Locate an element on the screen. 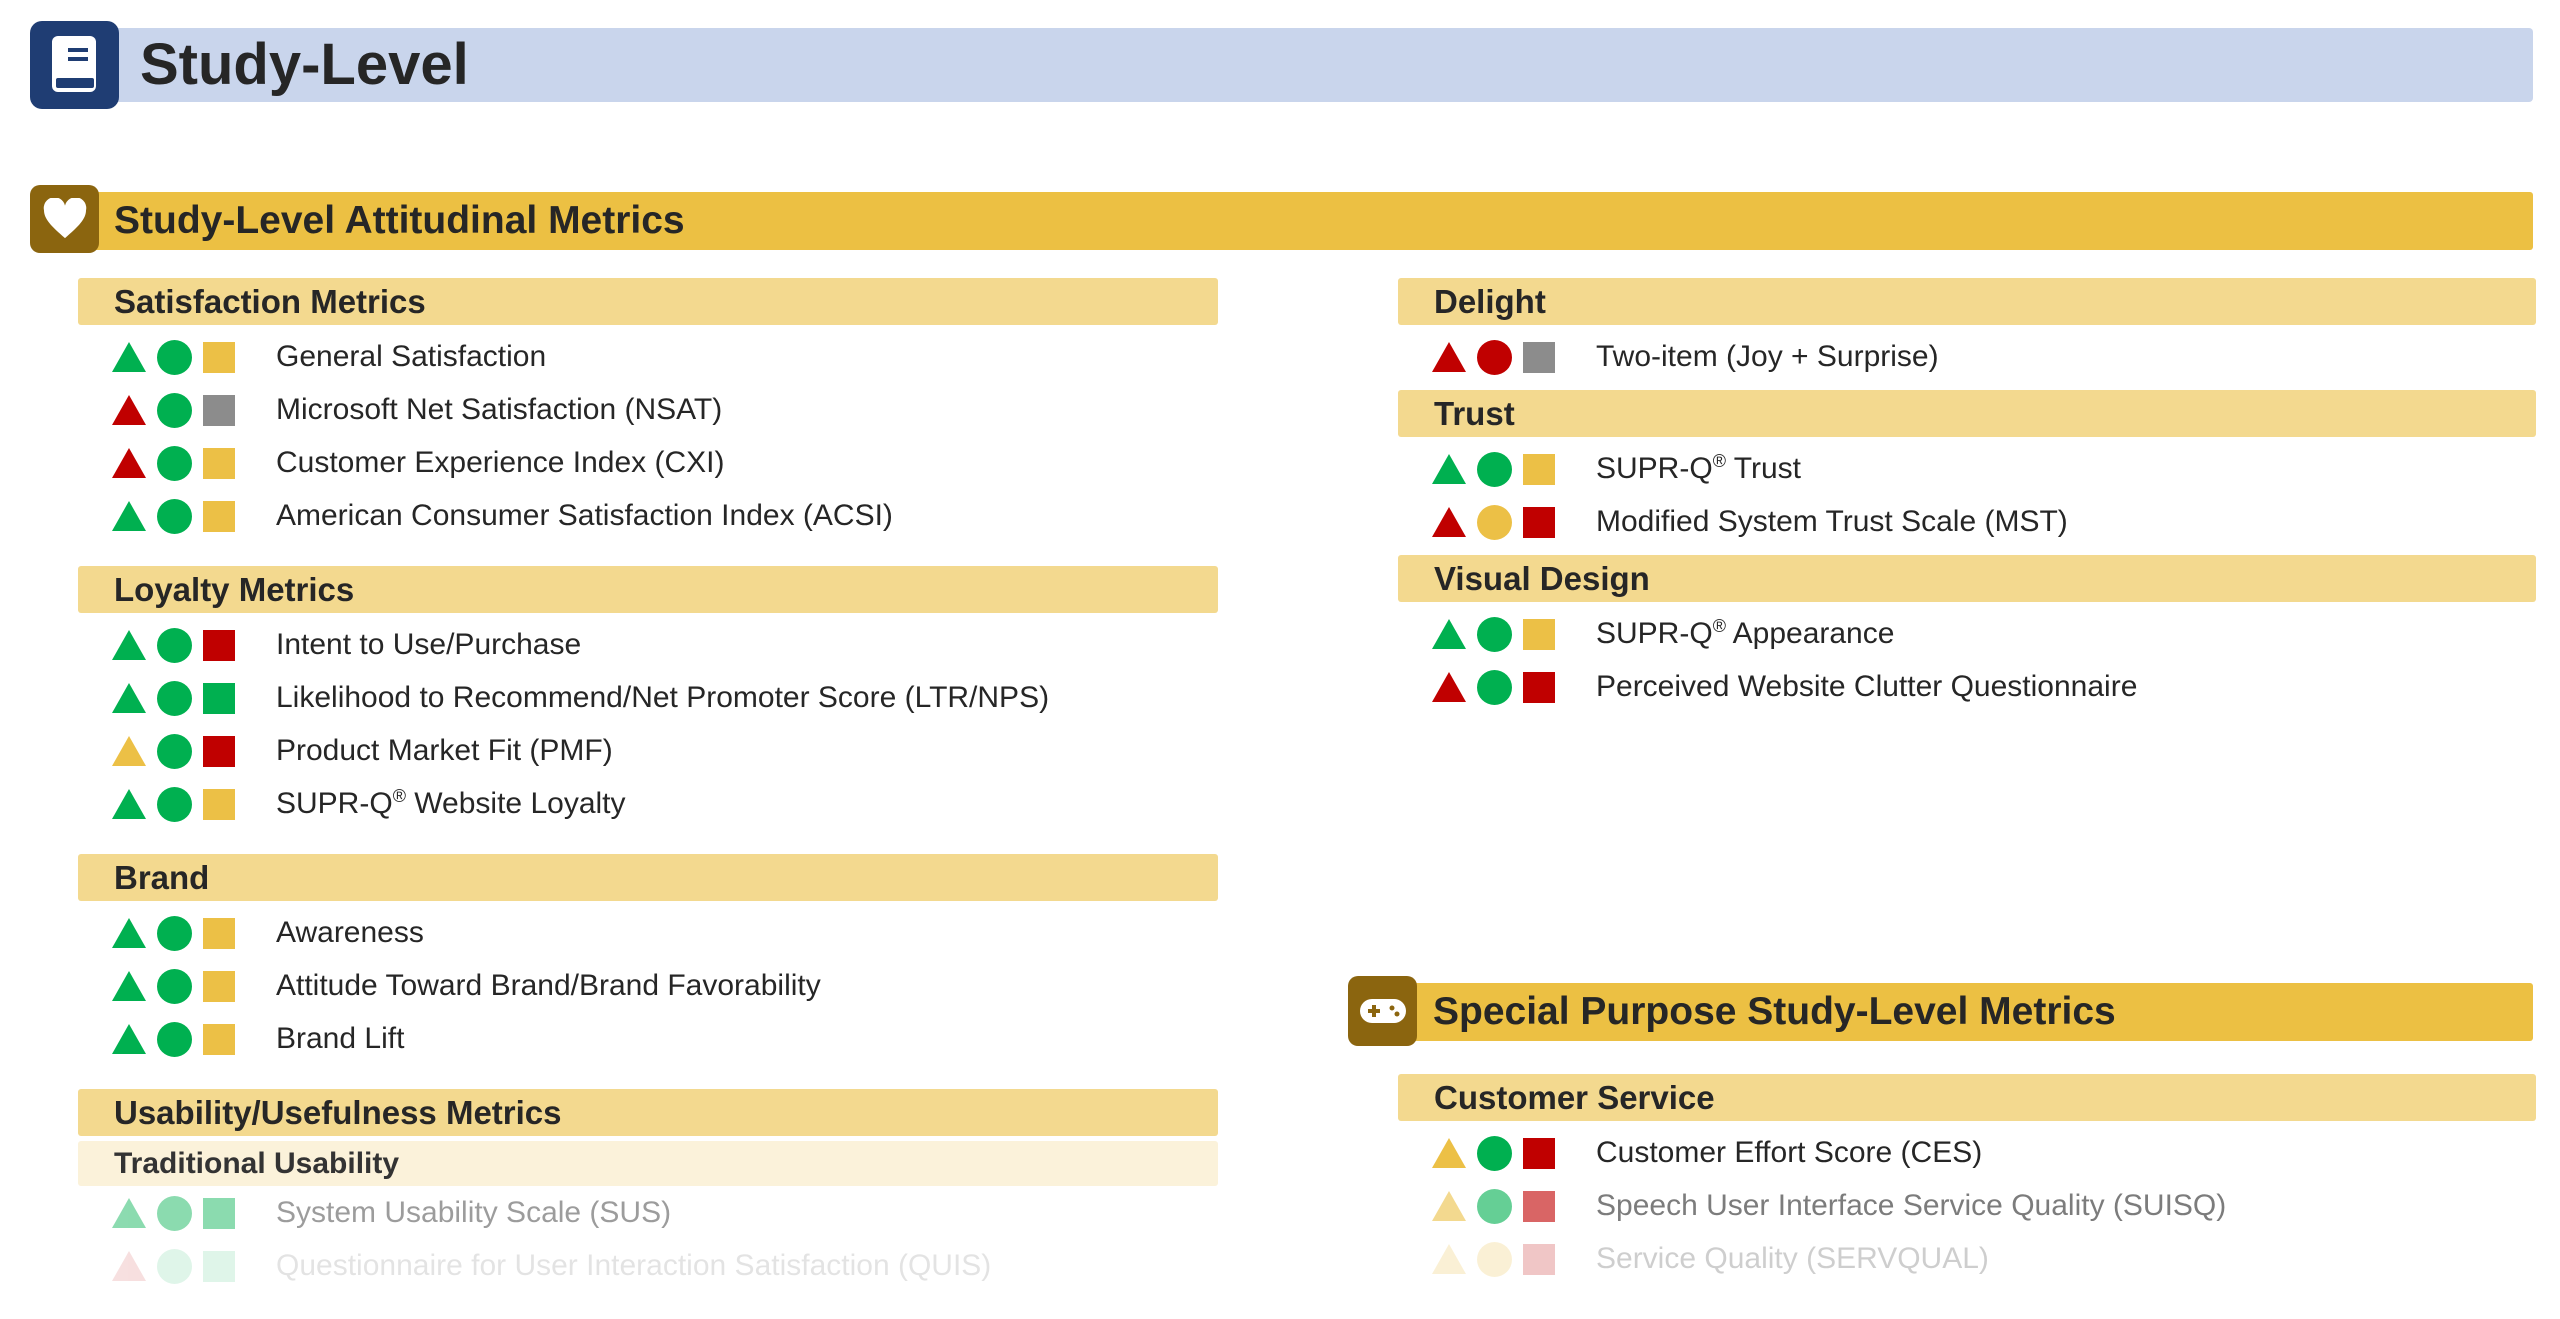 Image resolution: width=2560 pixels, height=1319 pixels. metric-name: Perceived Website Clutter Questionnaire is located at coordinates (1866, 687).